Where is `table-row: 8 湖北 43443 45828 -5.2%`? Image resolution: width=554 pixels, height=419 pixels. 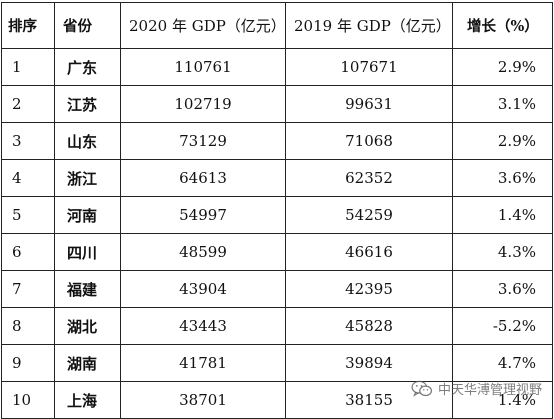 table-row: 8 湖北 43443 45828 -5.2% is located at coordinates (277, 326).